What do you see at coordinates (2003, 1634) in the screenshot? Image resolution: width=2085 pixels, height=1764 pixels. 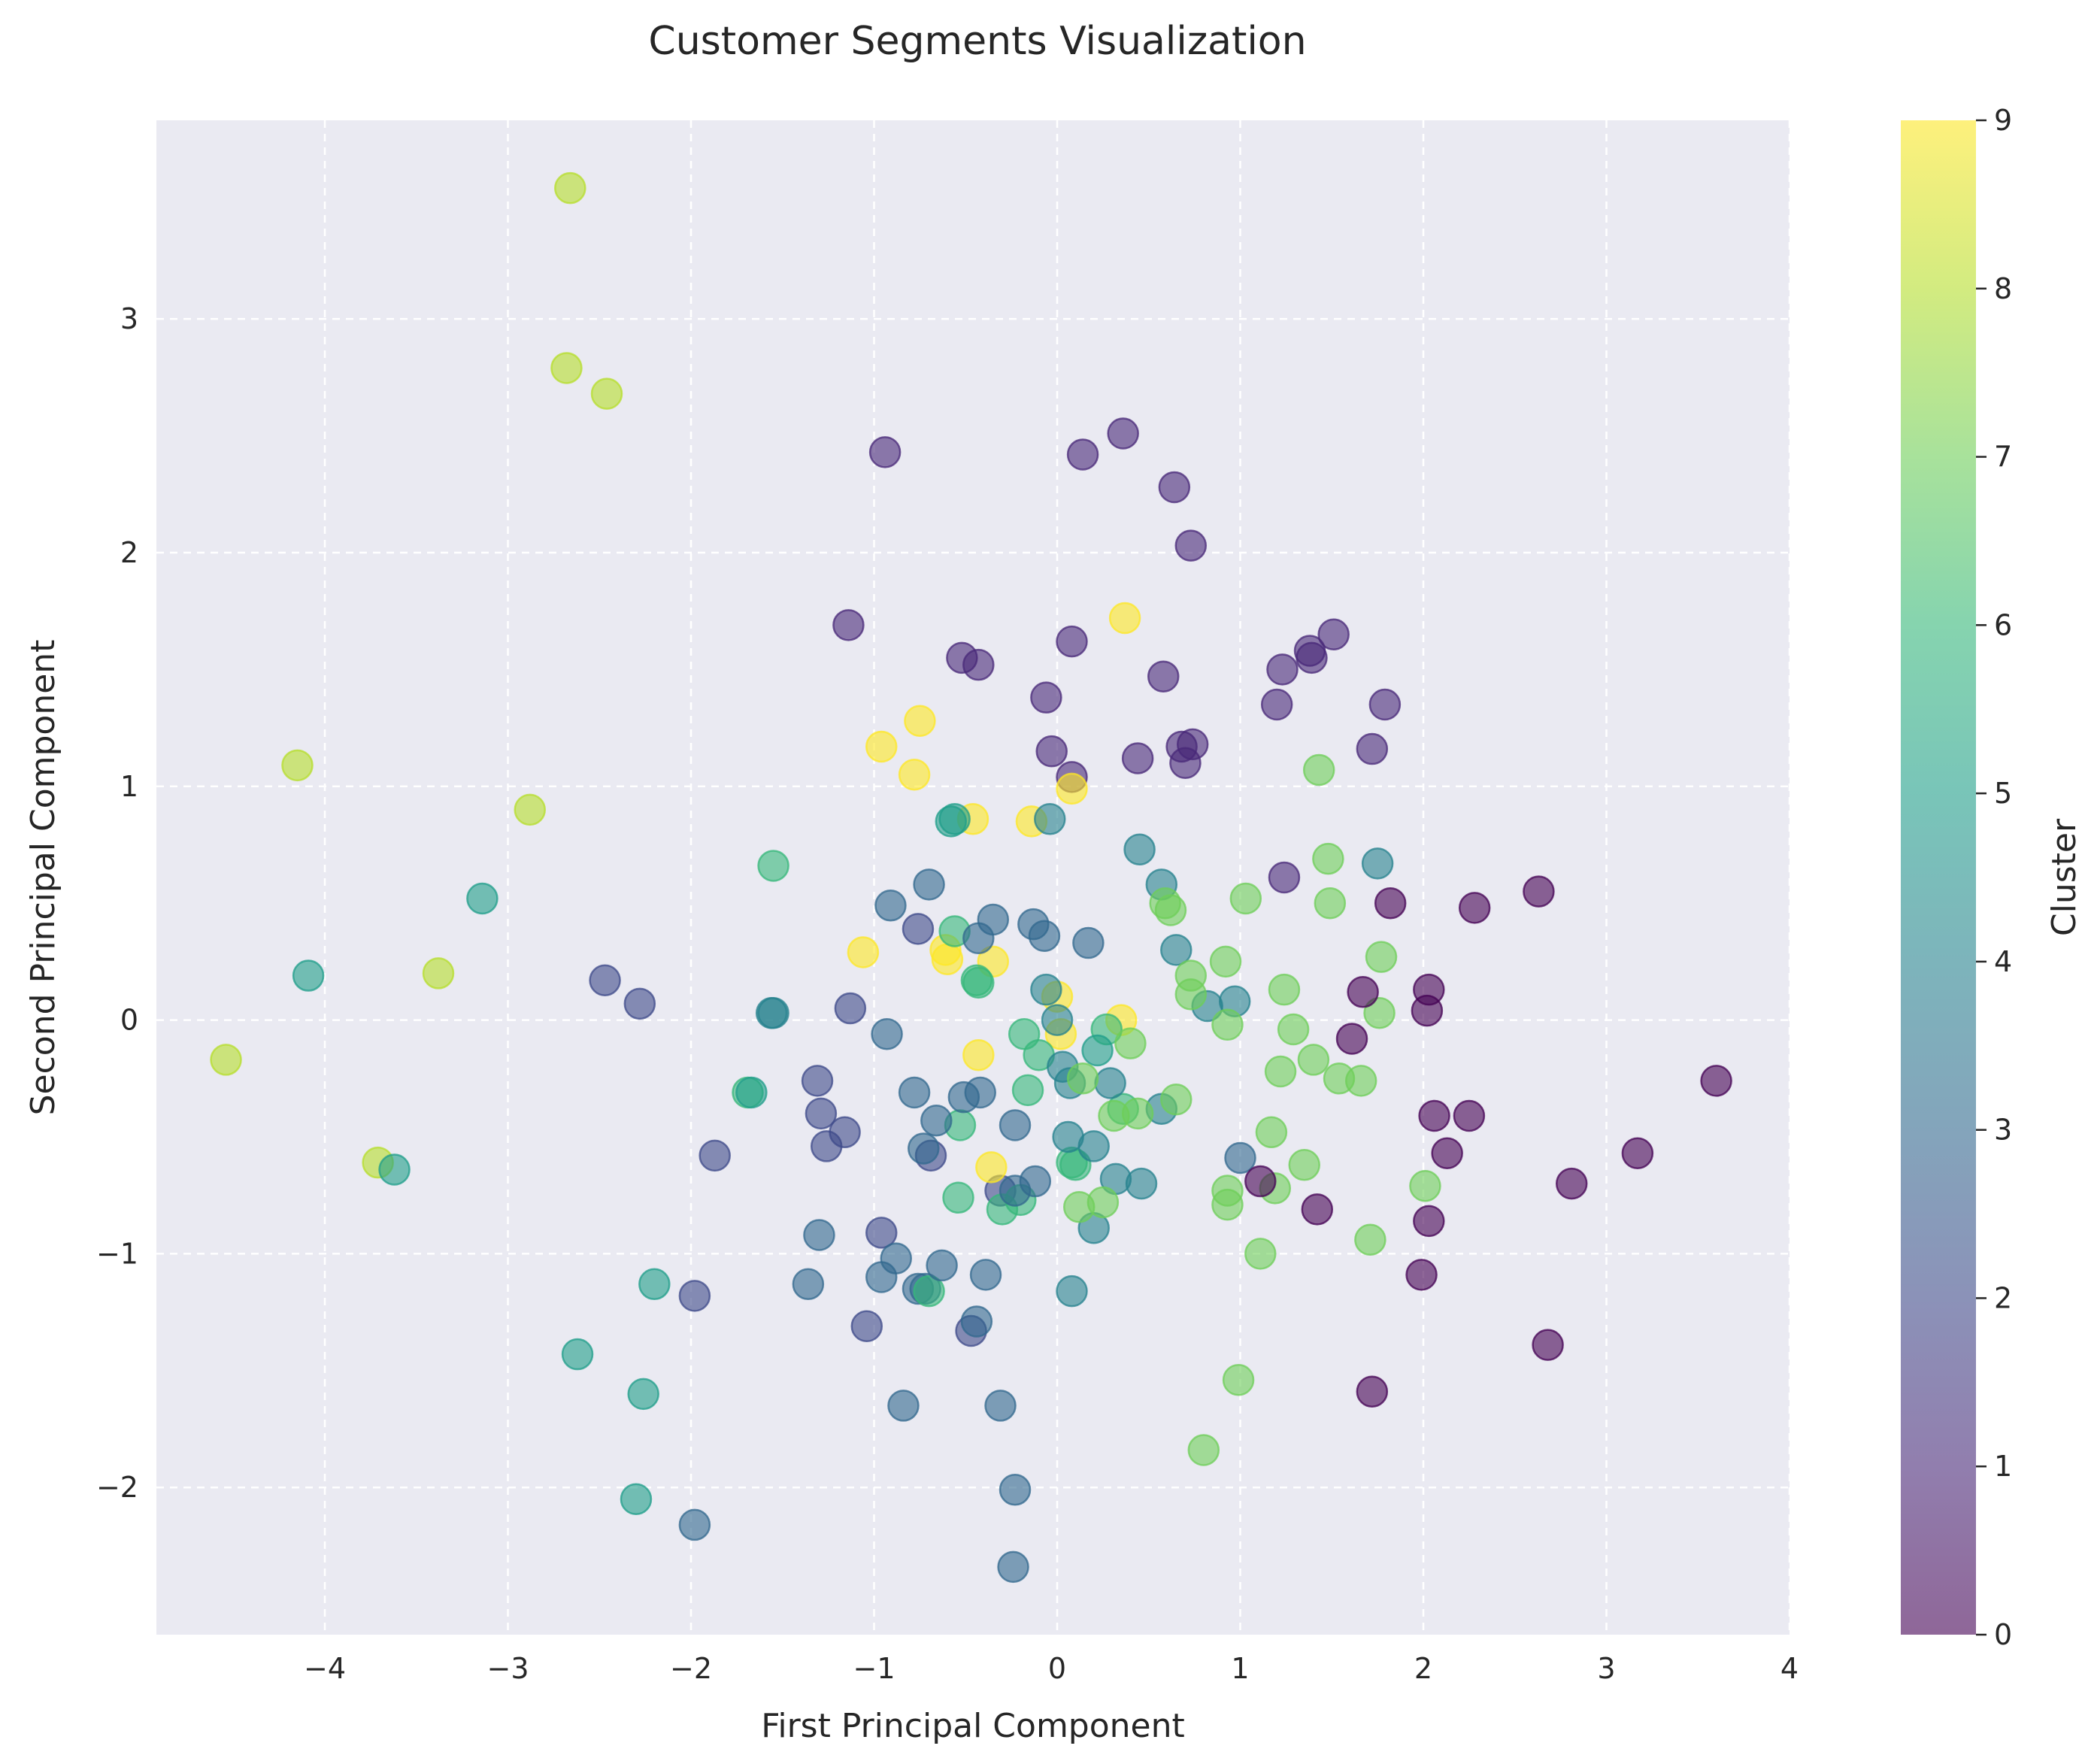 I see `colorbar-tick-label: 0` at bounding box center [2003, 1634].